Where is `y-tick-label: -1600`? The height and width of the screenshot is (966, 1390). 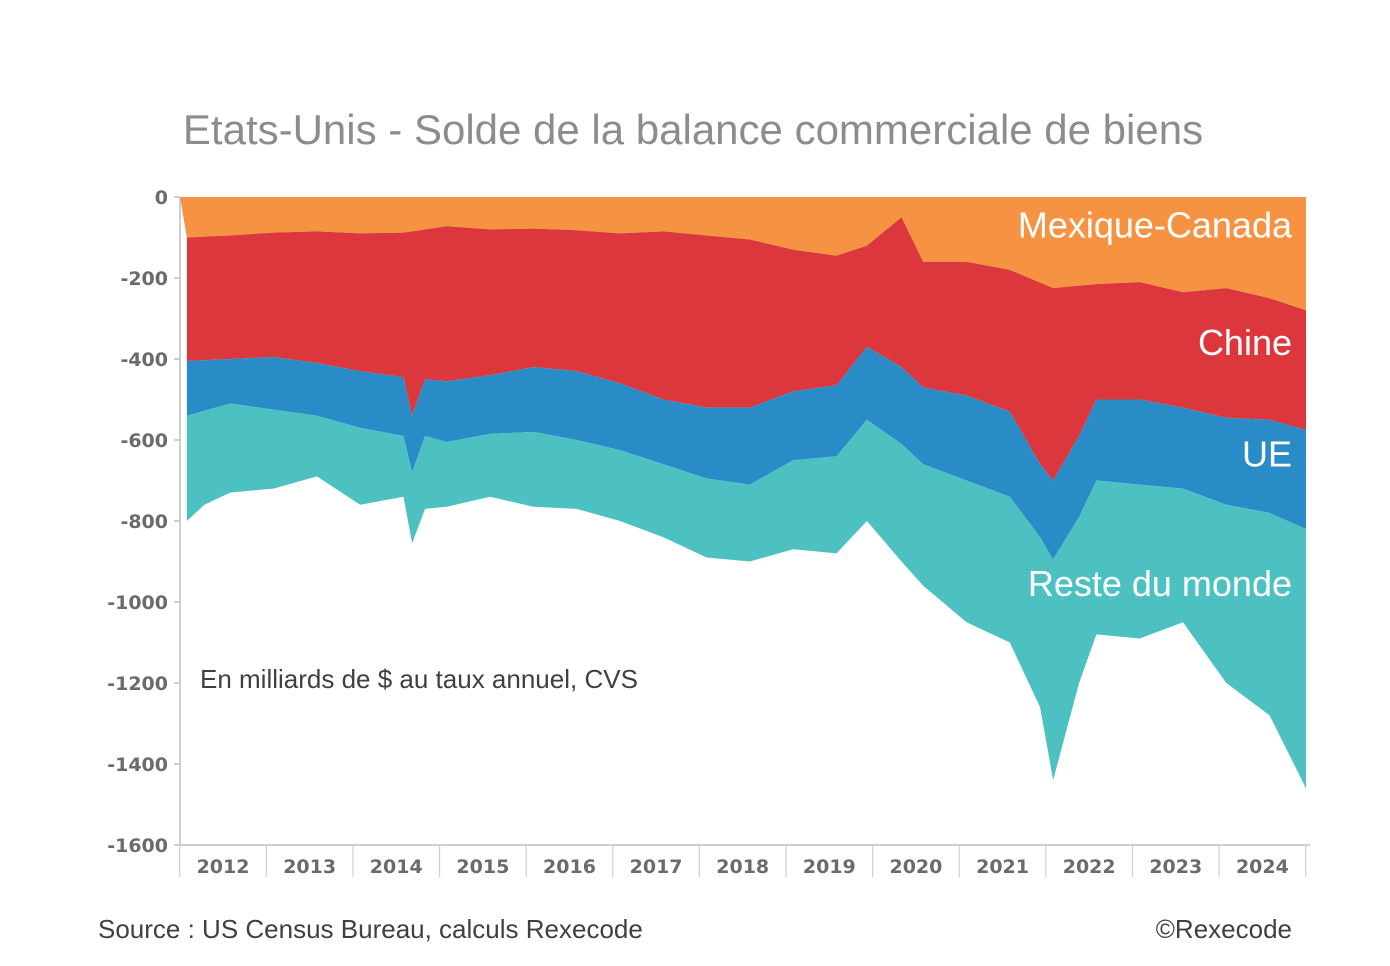 y-tick-label: -1600 is located at coordinates (137, 846).